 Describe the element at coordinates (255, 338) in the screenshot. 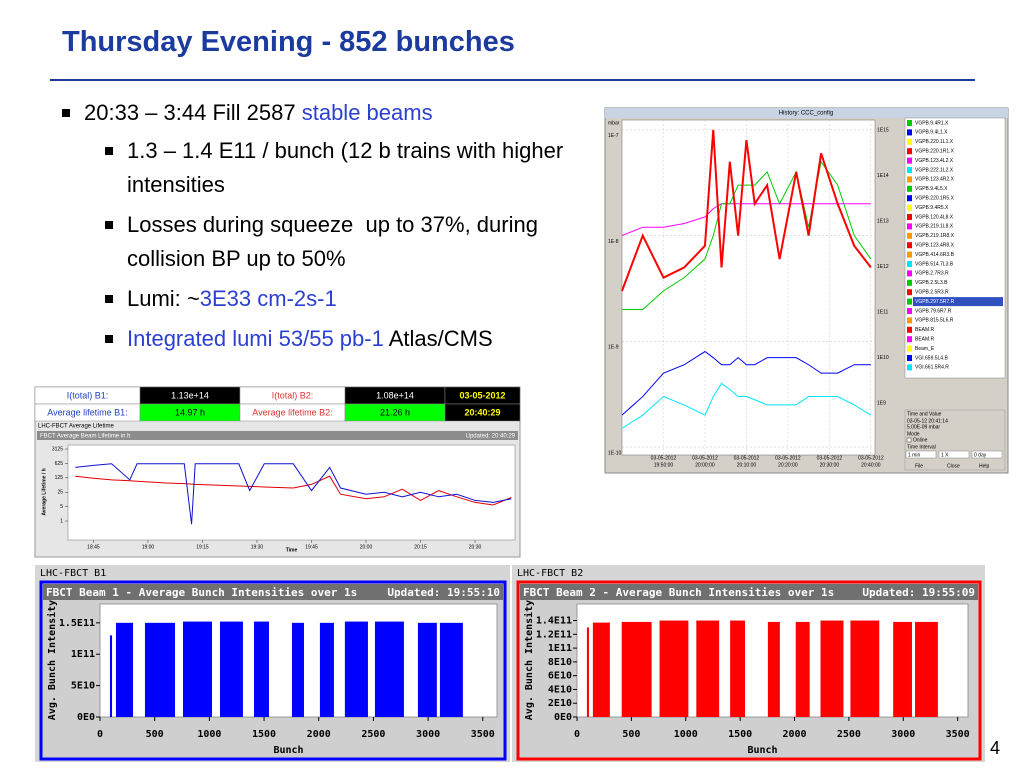

I see `highlight-text: Integrated lumi 53/55 pb-1` at that location.